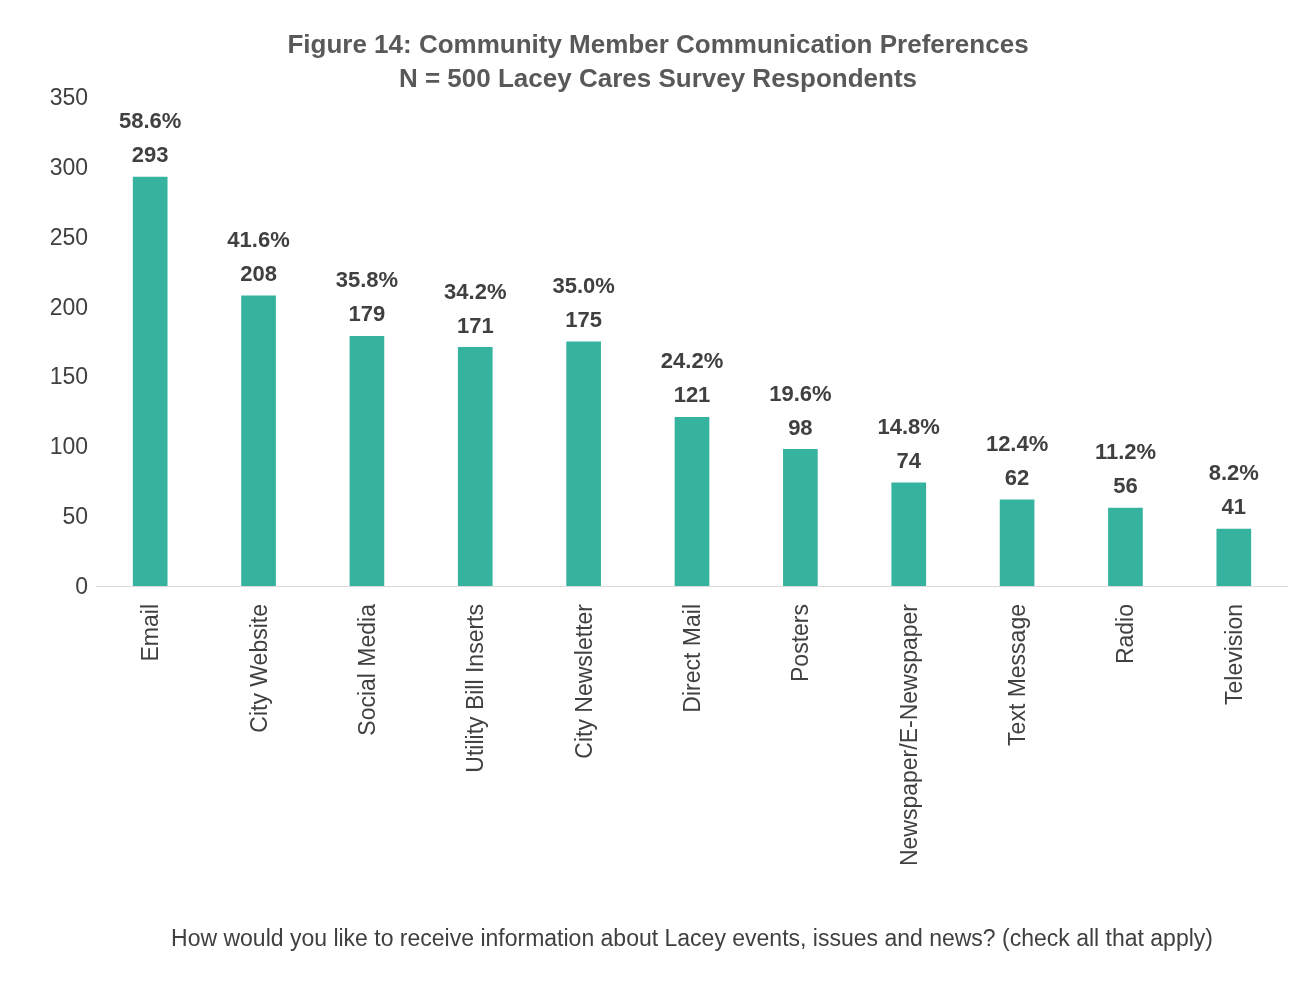 This screenshot has width=1316, height=998. Describe the element at coordinates (1017, 460) in the screenshot. I see `data-label: 12.4% 62` at that location.